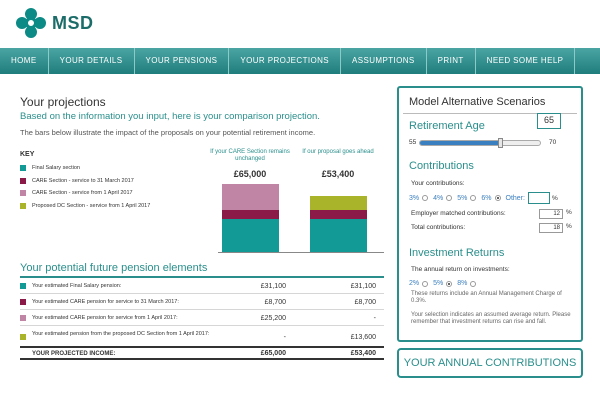 This screenshot has height=400, width=600. I want to click on slider-thumb, so click(500, 143).